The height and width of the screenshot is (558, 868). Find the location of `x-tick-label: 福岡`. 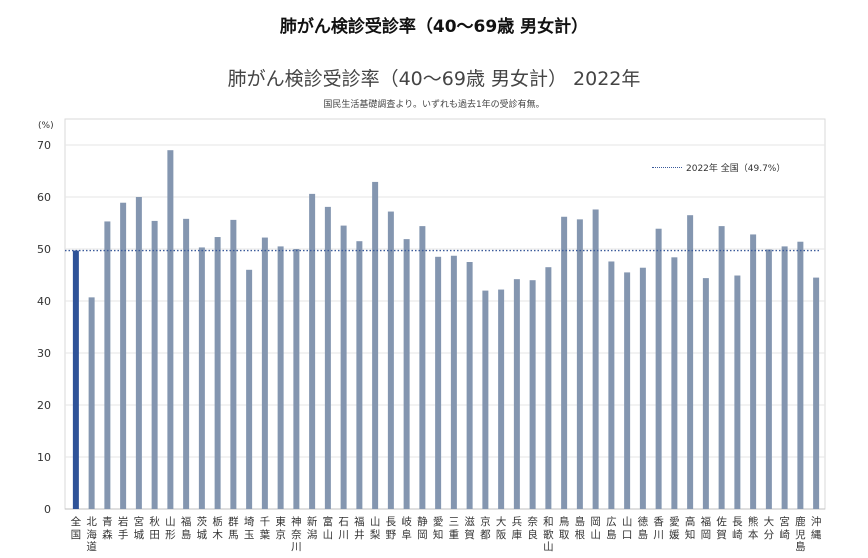

x-tick-label: 福岡 is located at coordinates (706, 528).